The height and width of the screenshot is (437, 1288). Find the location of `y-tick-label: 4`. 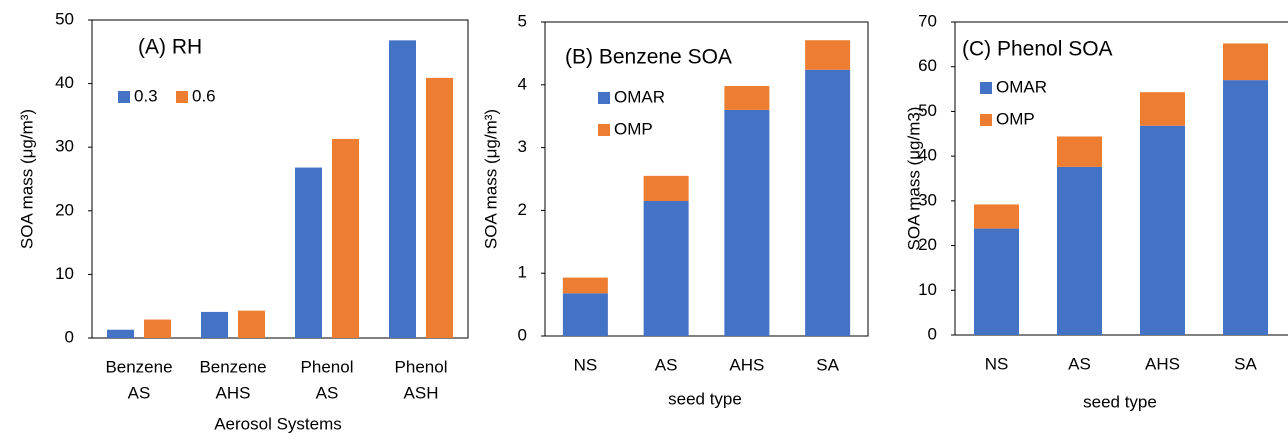

y-tick-label: 4 is located at coordinates (522, 83).